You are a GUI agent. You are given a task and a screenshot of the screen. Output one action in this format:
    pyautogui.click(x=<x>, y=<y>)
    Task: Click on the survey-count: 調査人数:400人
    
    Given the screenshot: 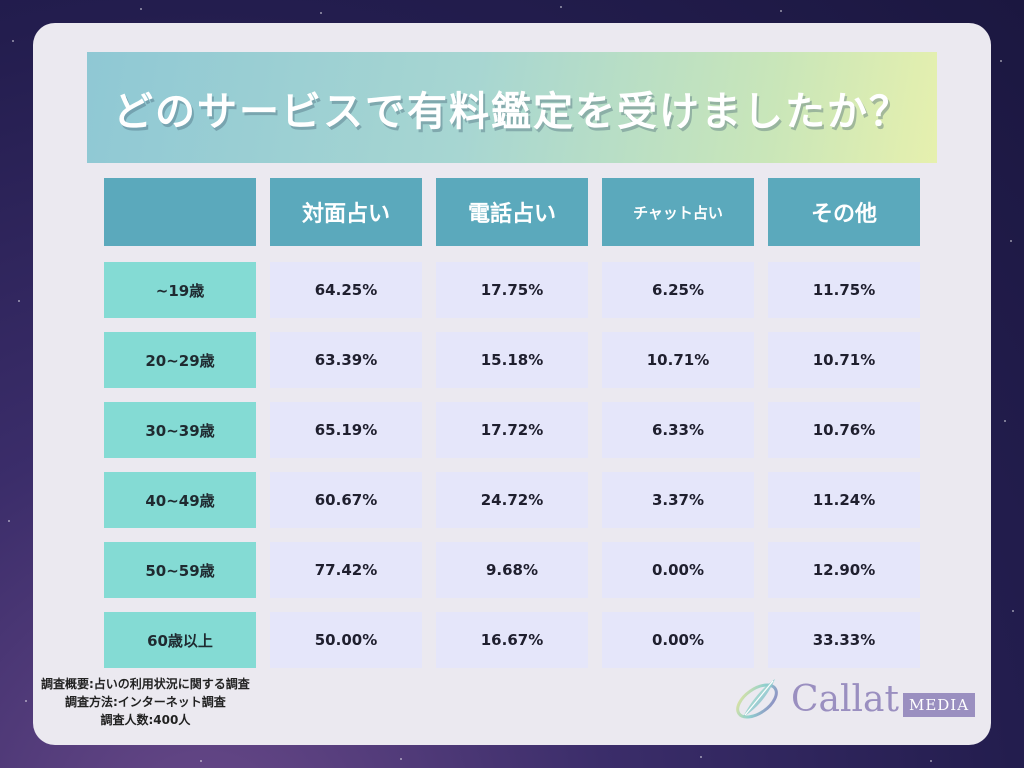 What is the action you would take?
    pyautogui.click(x=145, y=720)
    